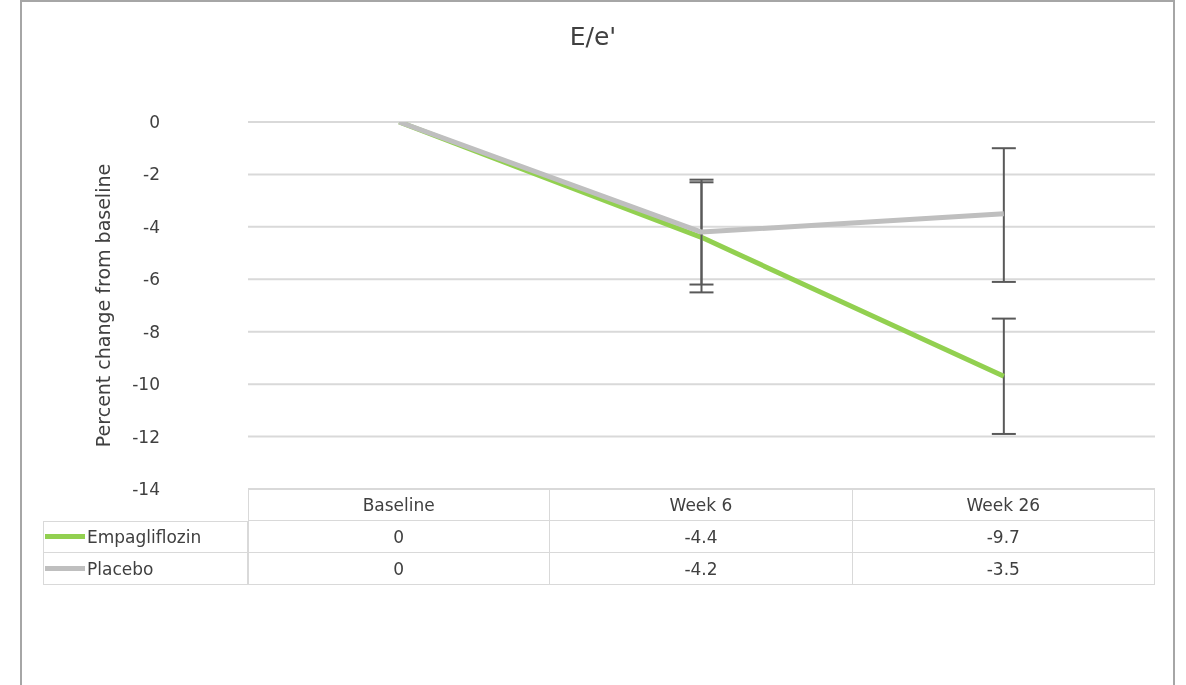 This screenshot has width=1186, height=685. I want to click on y-tick-label: 0, so click(154, 122).